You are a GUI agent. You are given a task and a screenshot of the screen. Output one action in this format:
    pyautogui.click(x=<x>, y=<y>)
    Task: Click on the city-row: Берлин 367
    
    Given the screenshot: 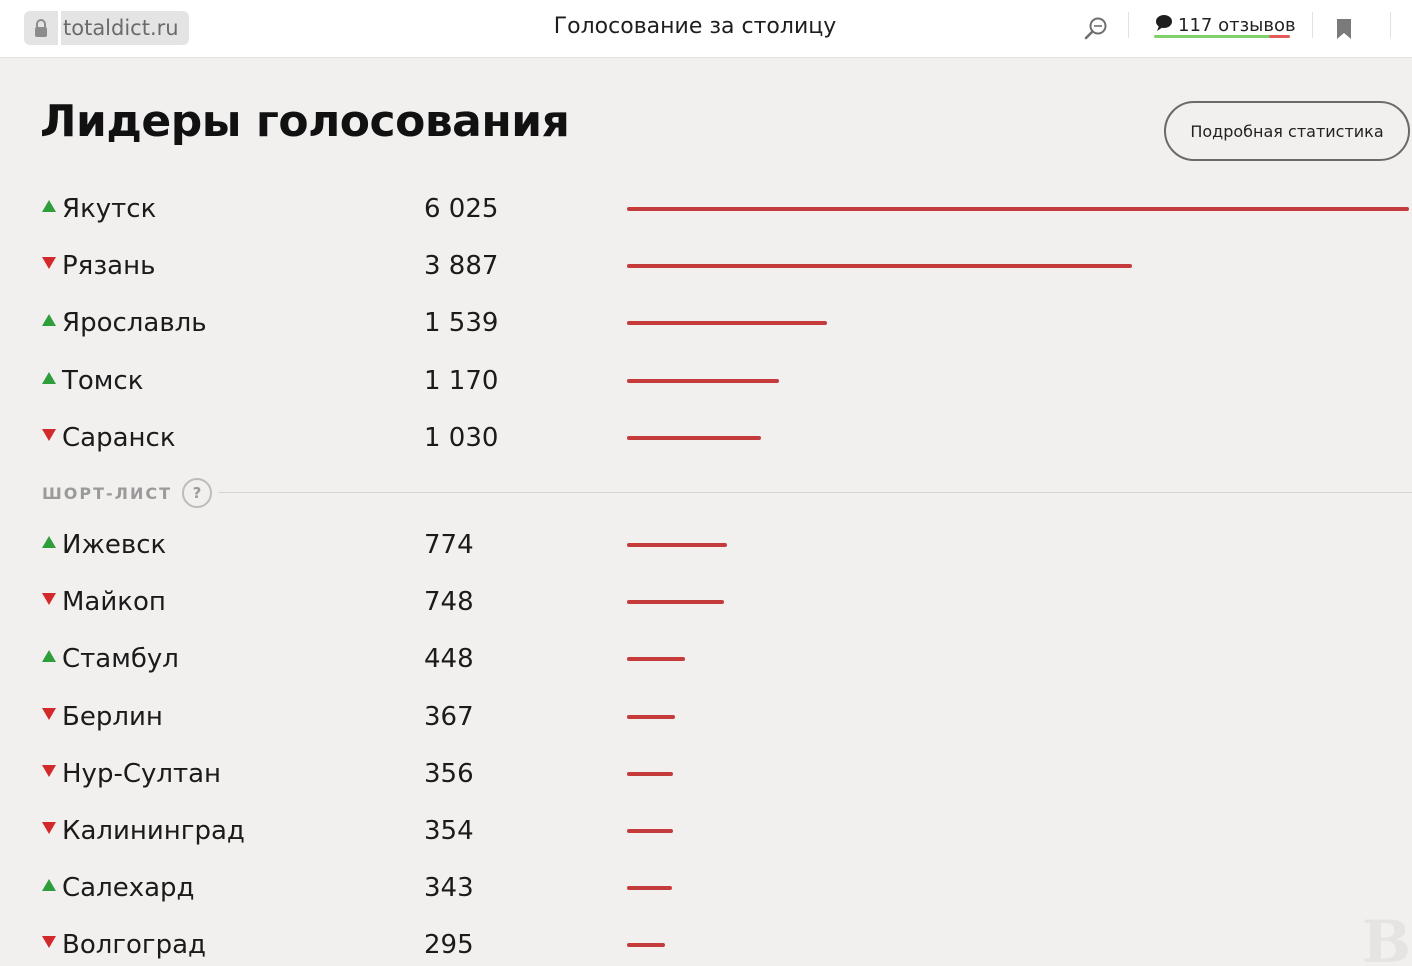 What is the action you would take?
    pyautogui.click(x=706, y=717)
    